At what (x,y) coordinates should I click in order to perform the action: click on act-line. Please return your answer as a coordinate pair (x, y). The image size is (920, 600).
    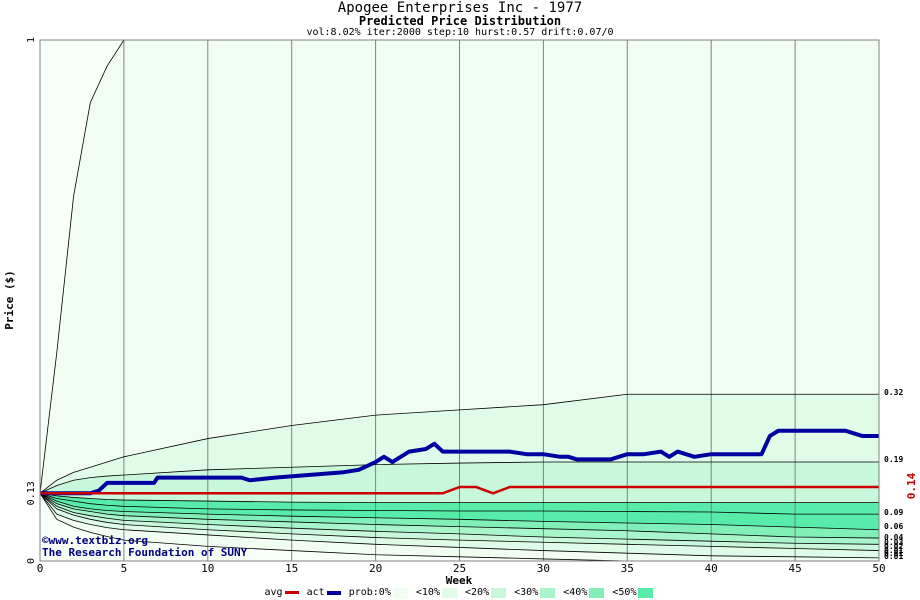
    Looking at the image, I should click on (459, 462).